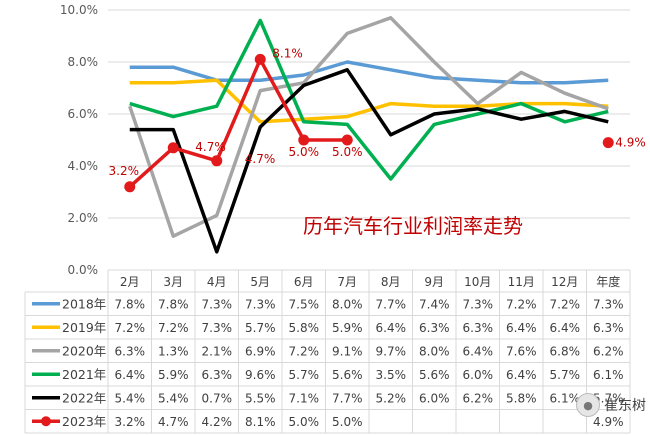 The height and width of the screenshot is (435, 650). Describe the element at coordinates (565, 351) in the screenshot. I see `table-cell: 6.8%` at that location.